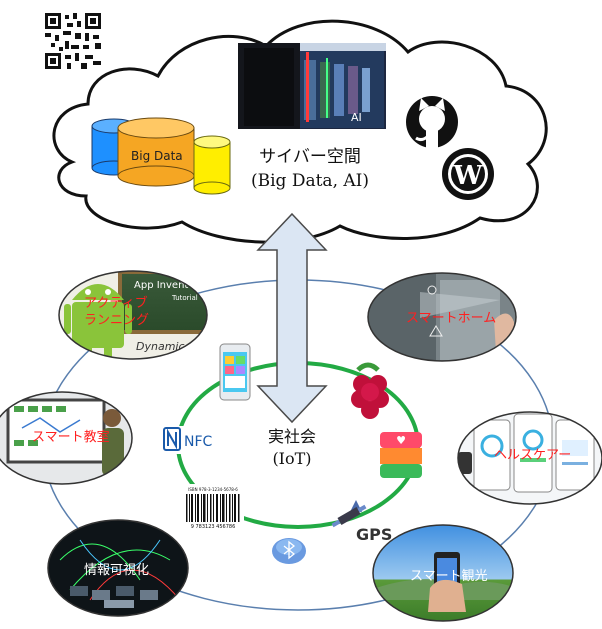 The height and width of the screenshot is (629, 602). I want to click on barcode-digits: 9 783123 456786, so click(213, 527).